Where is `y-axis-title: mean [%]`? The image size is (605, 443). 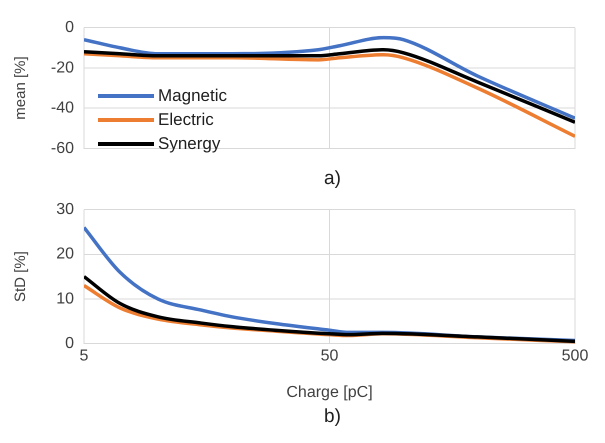
y-axis-title: mean [%] is located at coordinates (21, 88).